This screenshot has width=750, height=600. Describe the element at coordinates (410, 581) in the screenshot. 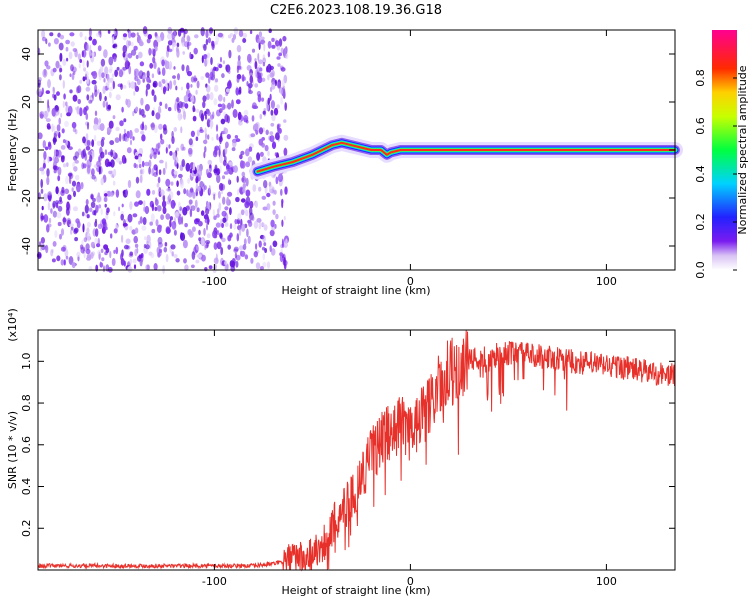

I see `x-tick-label: 0` at that location.